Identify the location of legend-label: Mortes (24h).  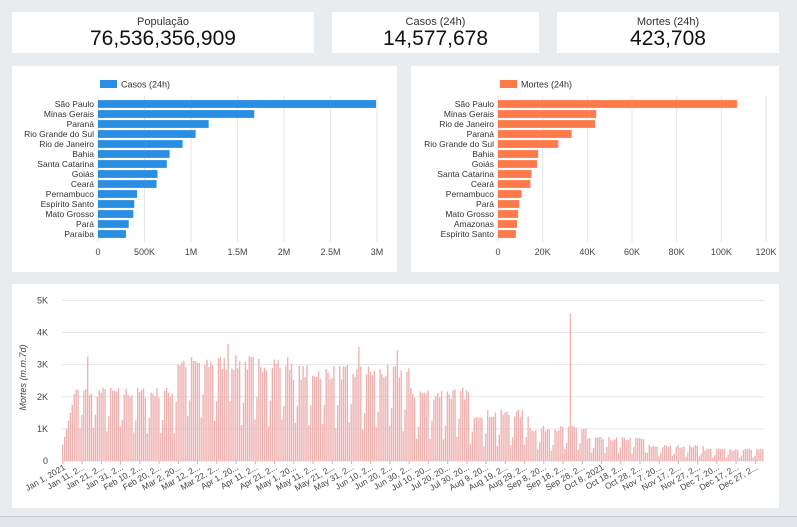
(546, 85).